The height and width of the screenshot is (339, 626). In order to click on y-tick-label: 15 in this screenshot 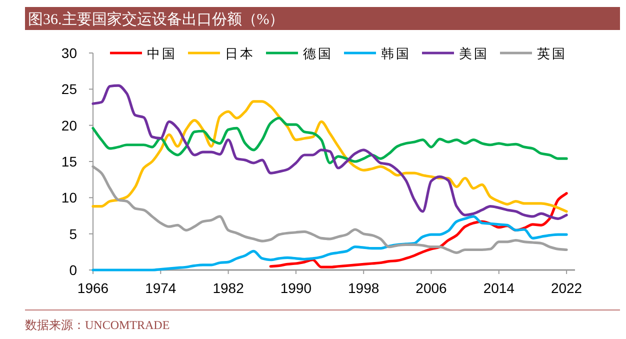, I will do `click(69, 162)`.